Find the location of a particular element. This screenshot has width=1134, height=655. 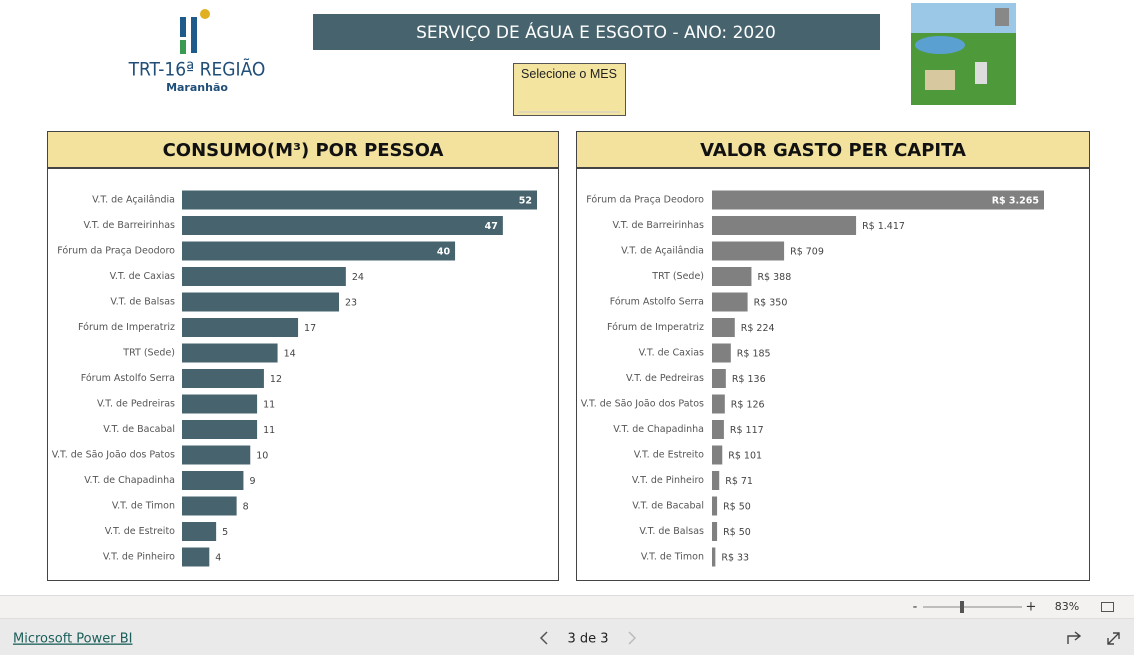

category-label: V.T. de Timon is located at coordinates (672, 557).